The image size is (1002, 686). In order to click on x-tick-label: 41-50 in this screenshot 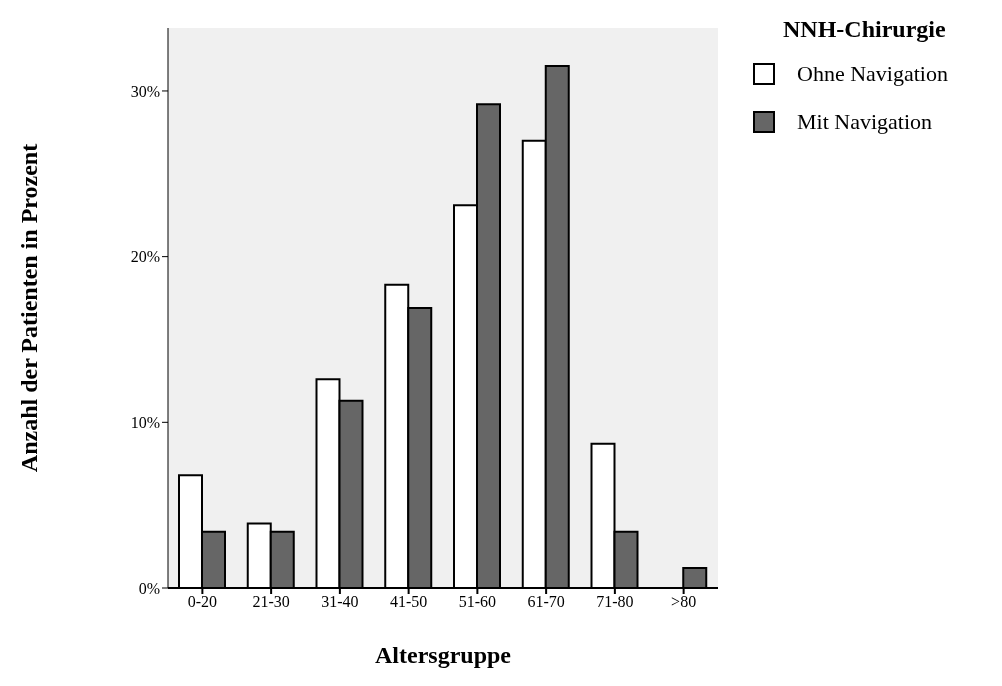, I will do `click(408, 602)`.